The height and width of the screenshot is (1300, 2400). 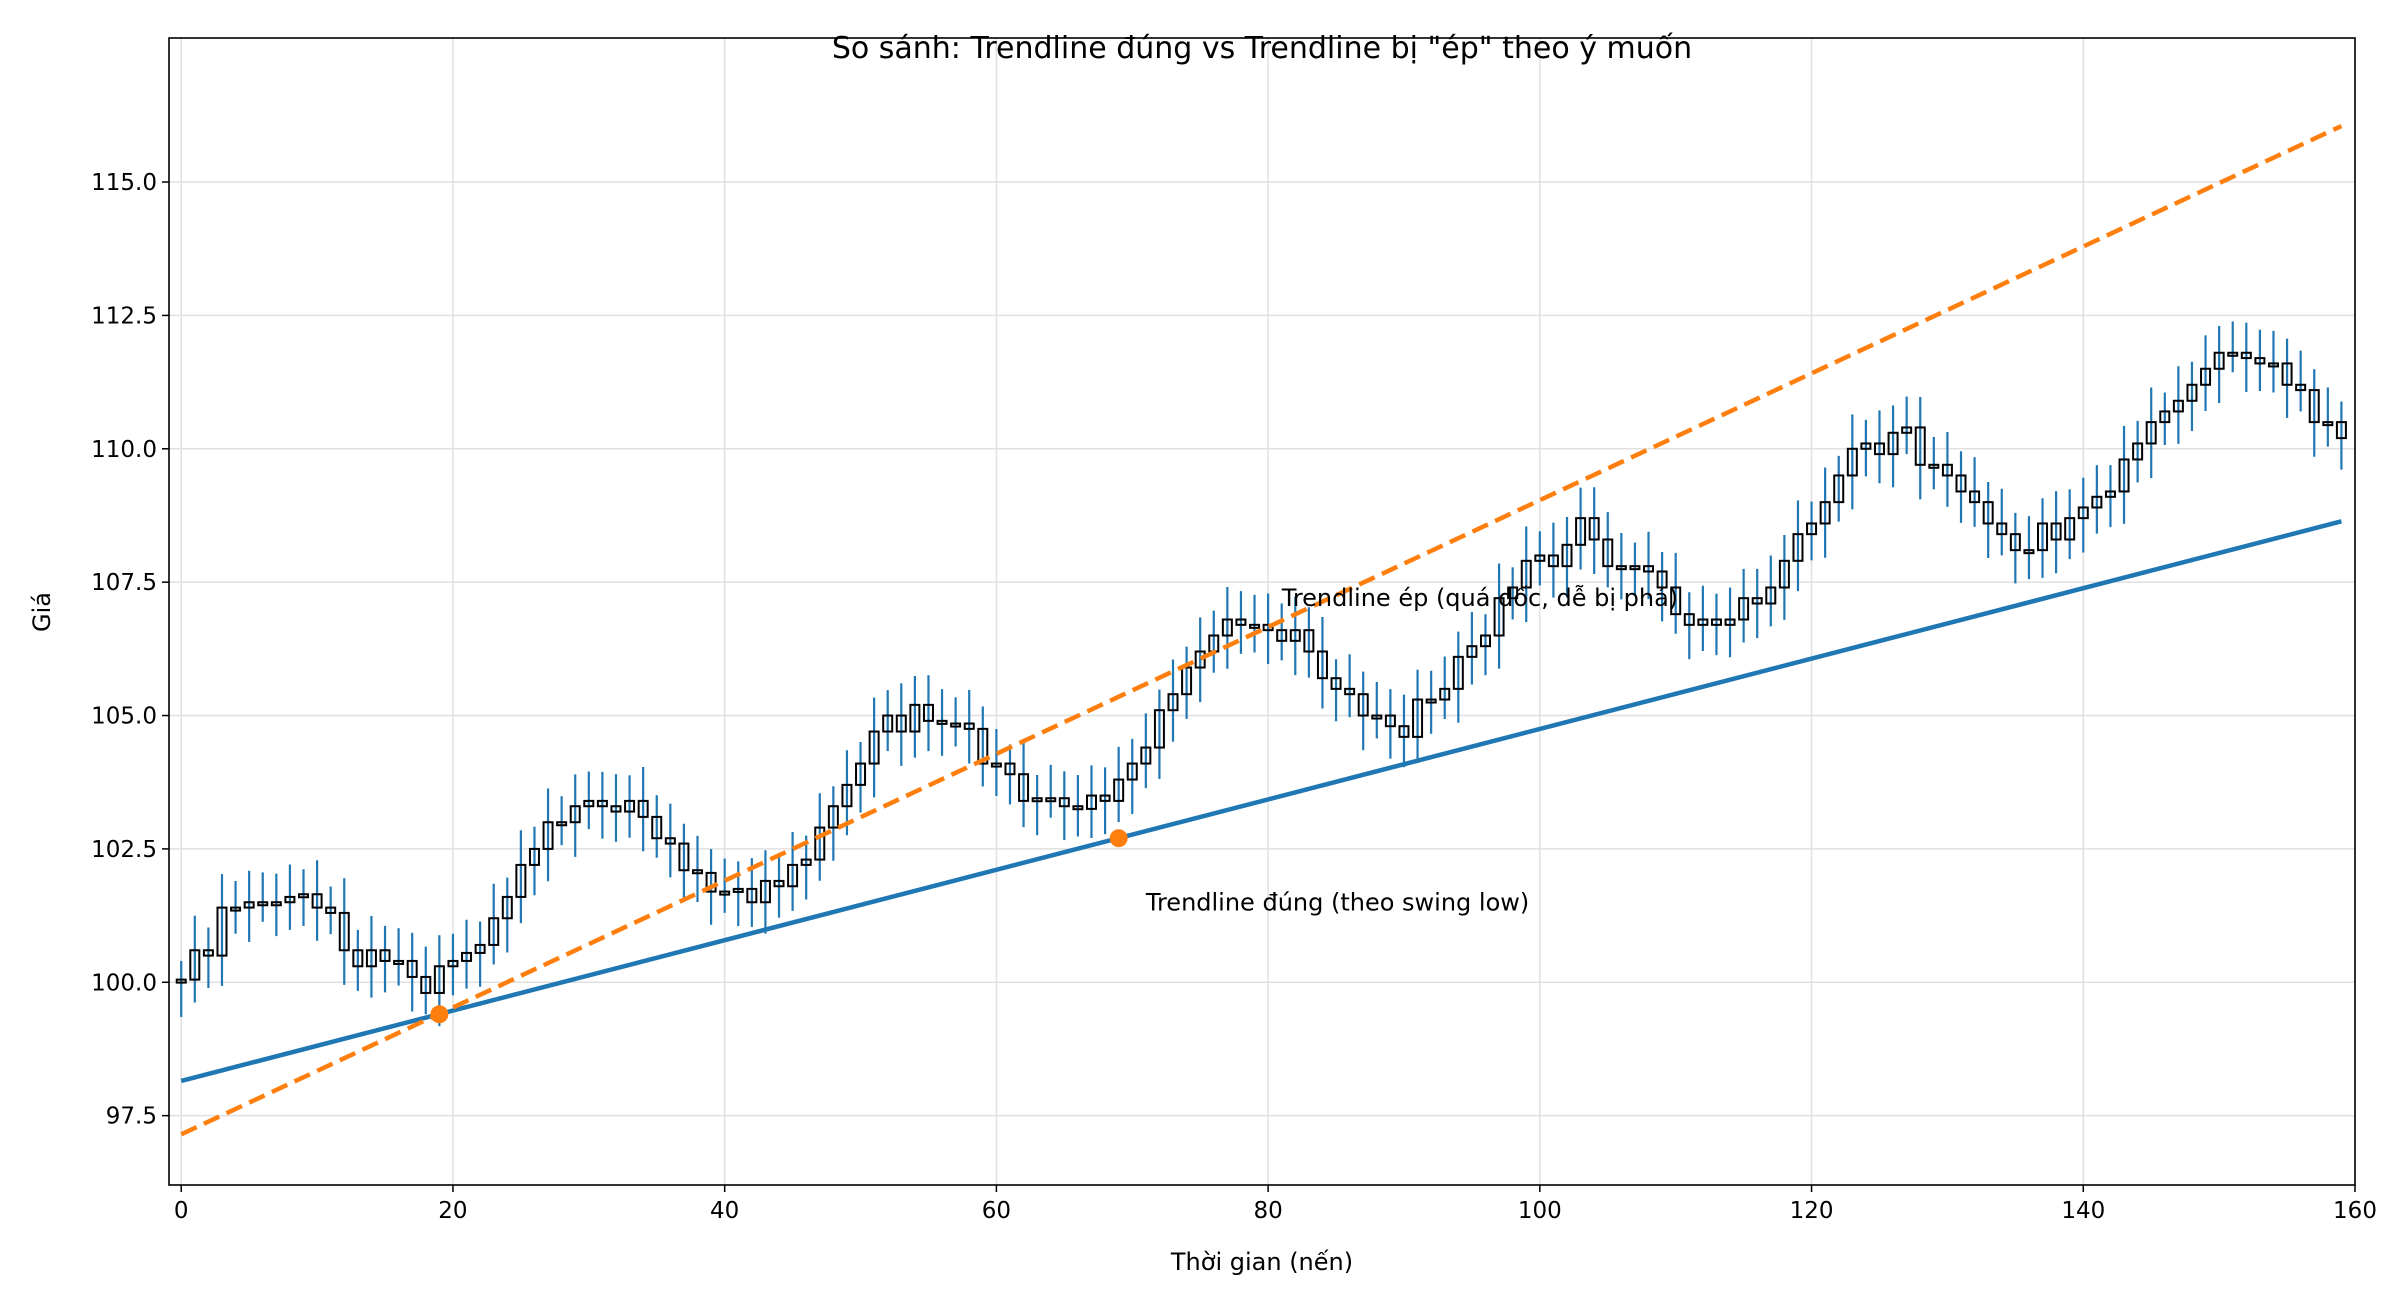 I want to click on x-tick-label: 140, so click(x=2083, y=1211).